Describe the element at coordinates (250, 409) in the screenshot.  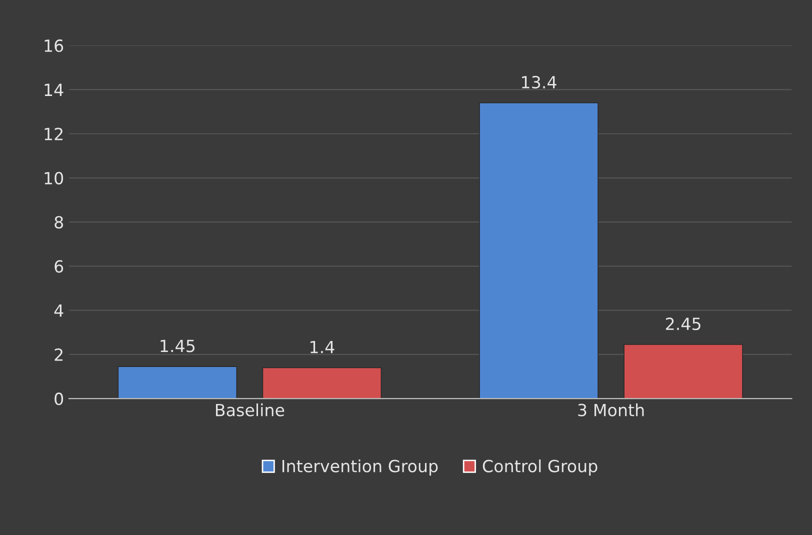
I see `x-tick-label: Baseline` at that location.